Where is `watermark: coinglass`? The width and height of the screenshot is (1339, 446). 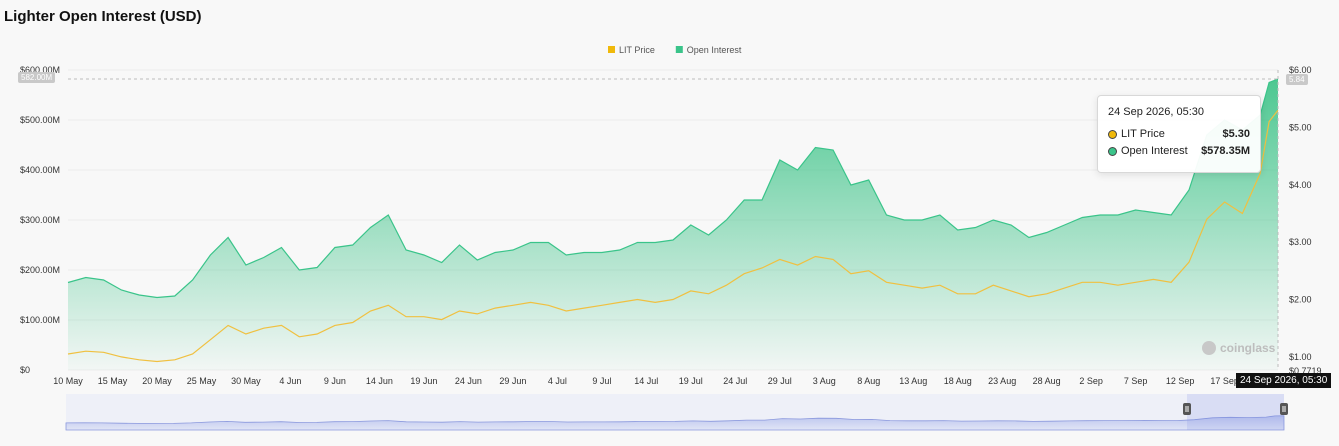
watermark: coinglass is located at coordinates (1238, 348).